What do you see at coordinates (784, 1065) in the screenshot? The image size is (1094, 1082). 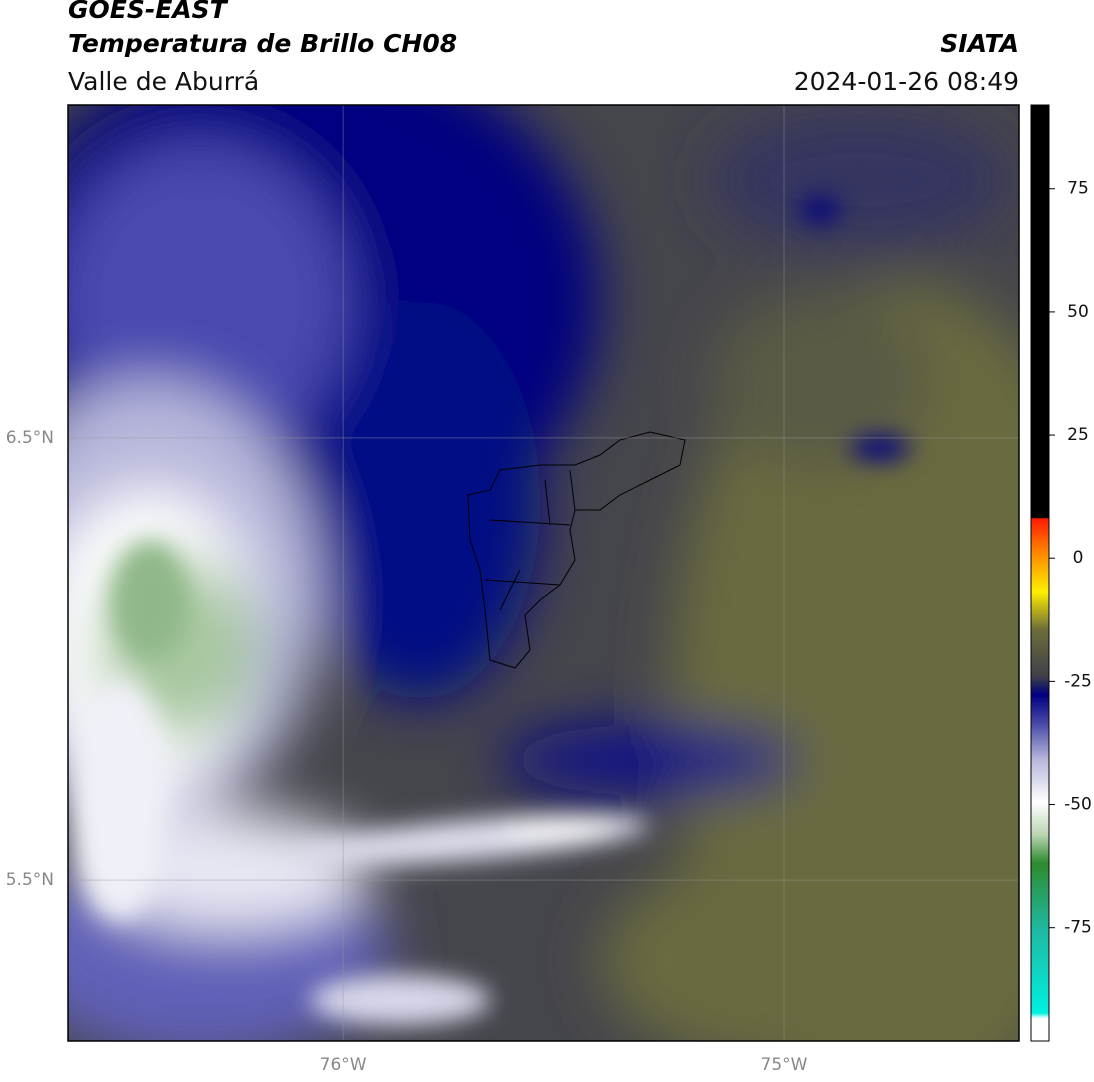 I see `x-tick-label: 75°W` at bounding box center [784, 1065].